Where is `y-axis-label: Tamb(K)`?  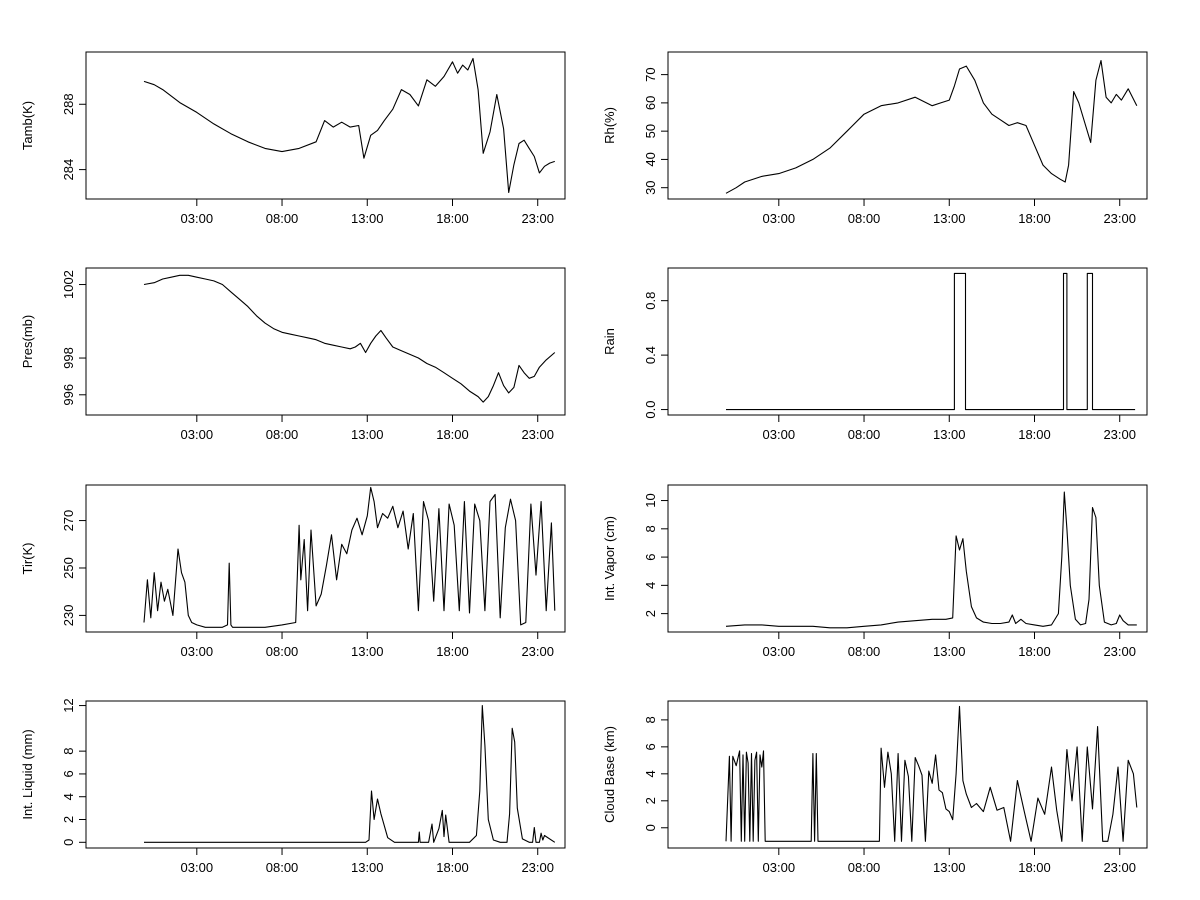 y-axis-label: Tamb(K) is located at coordinates (27, 125).